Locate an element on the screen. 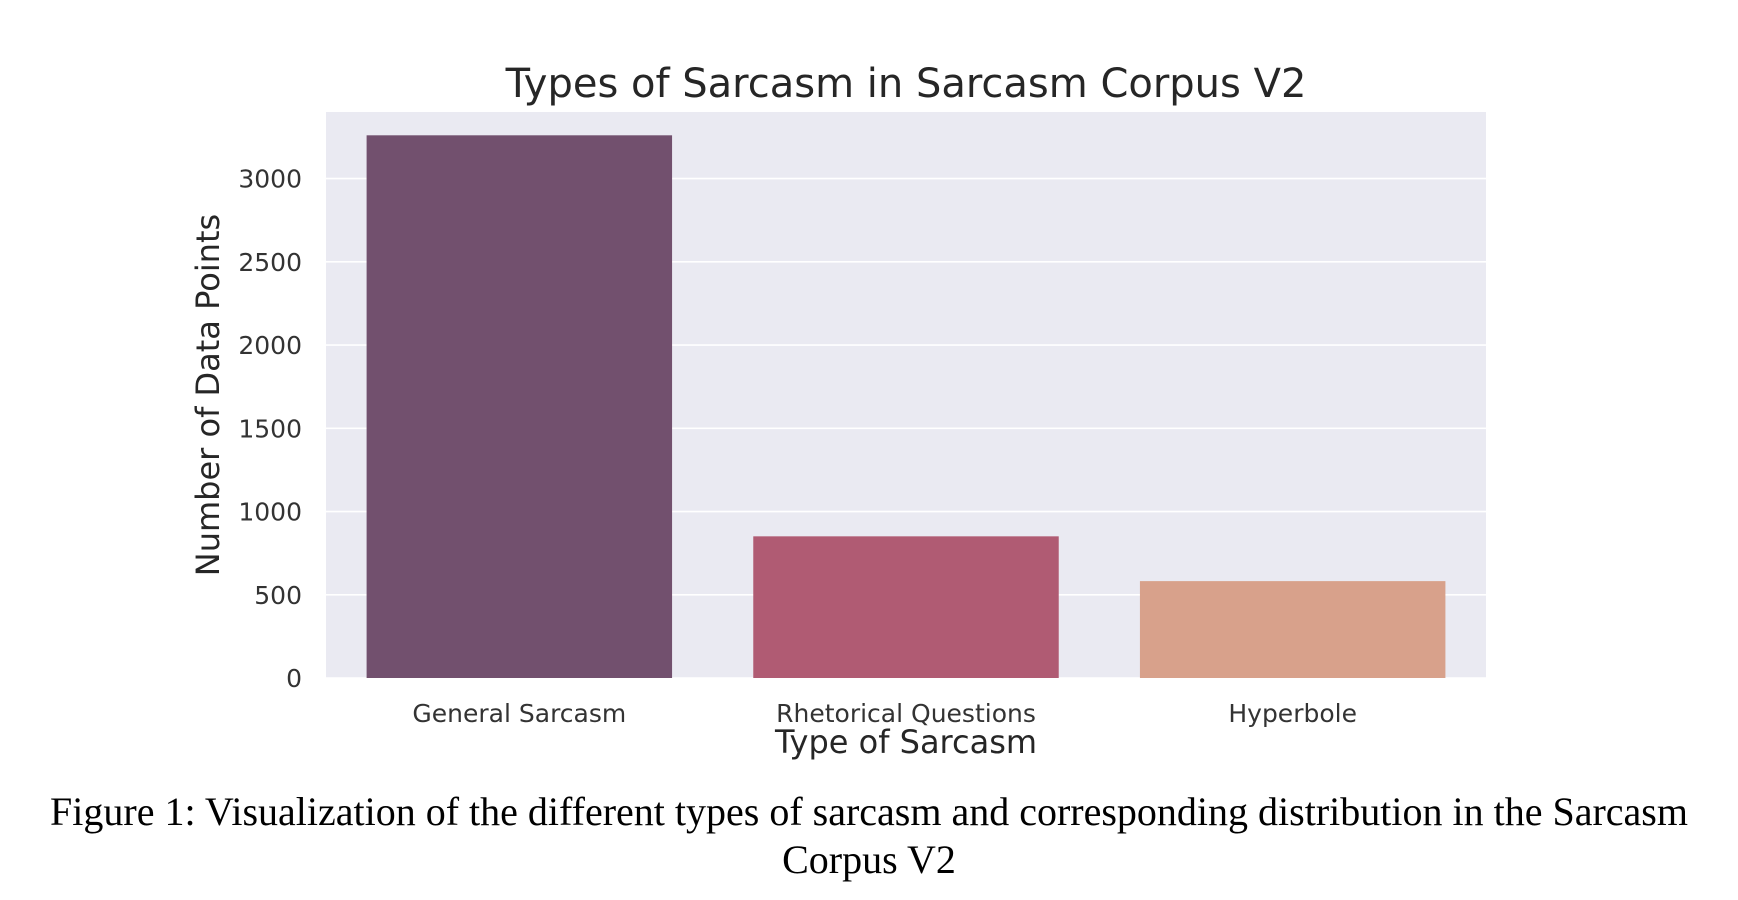 The height and width of the screenshot is (900, 1738). bar-rhetorical-questions is located at coordinates (906, 607).